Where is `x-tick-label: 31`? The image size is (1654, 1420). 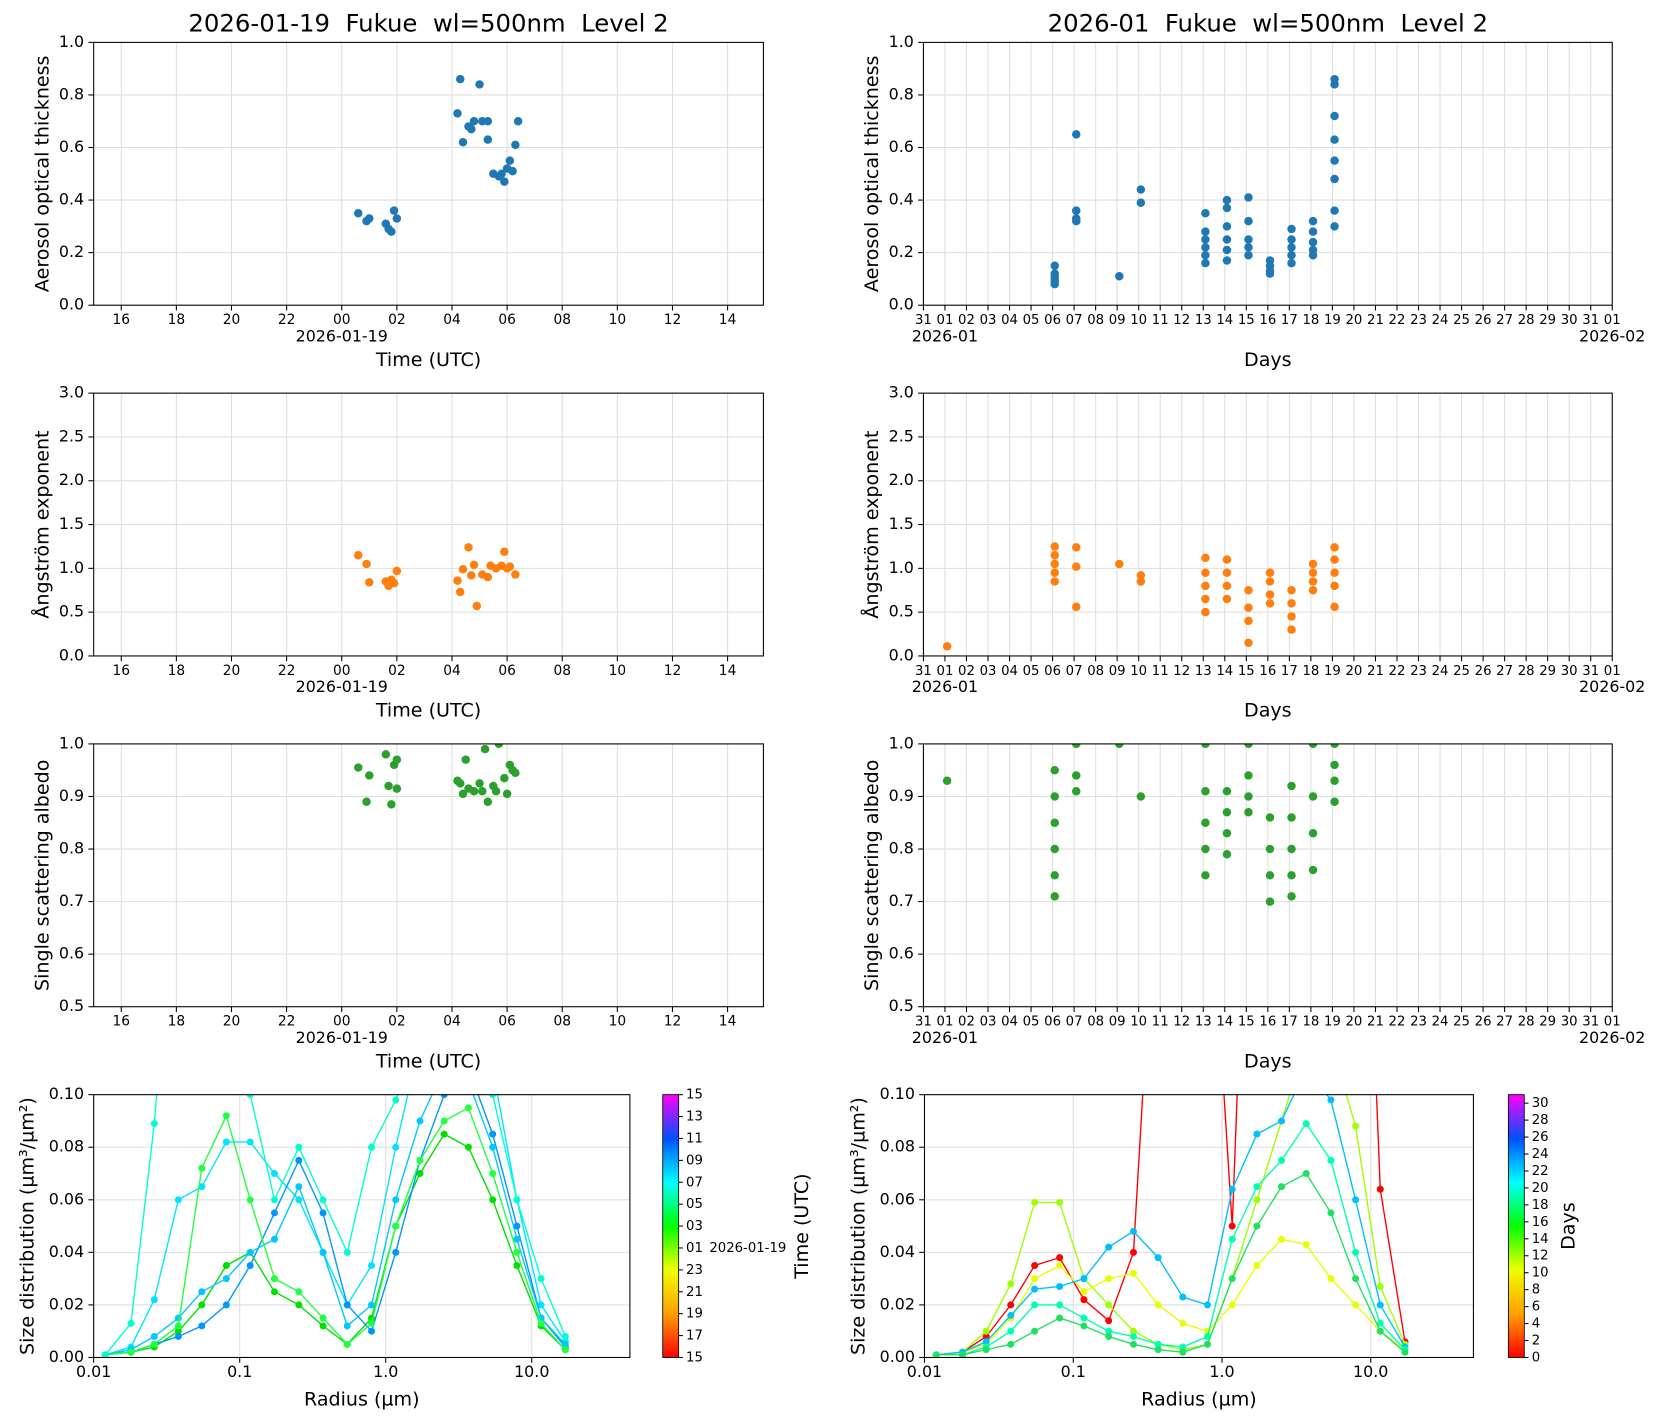 x-tick-label: 31 is located at coordinates (923, 320).